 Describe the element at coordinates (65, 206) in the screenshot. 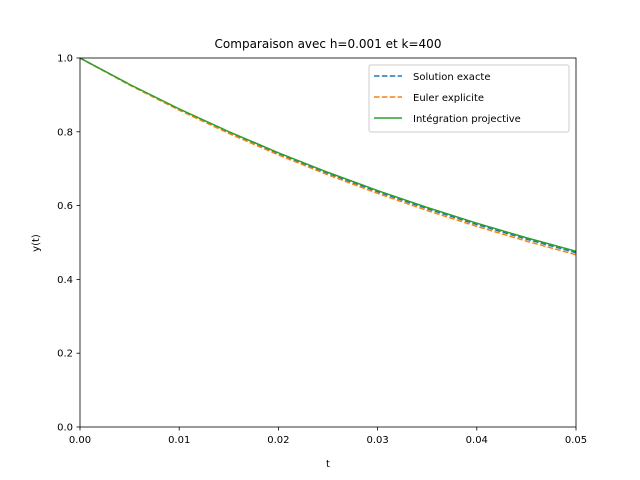

I see `y-tick-label: 0.6` at that location.